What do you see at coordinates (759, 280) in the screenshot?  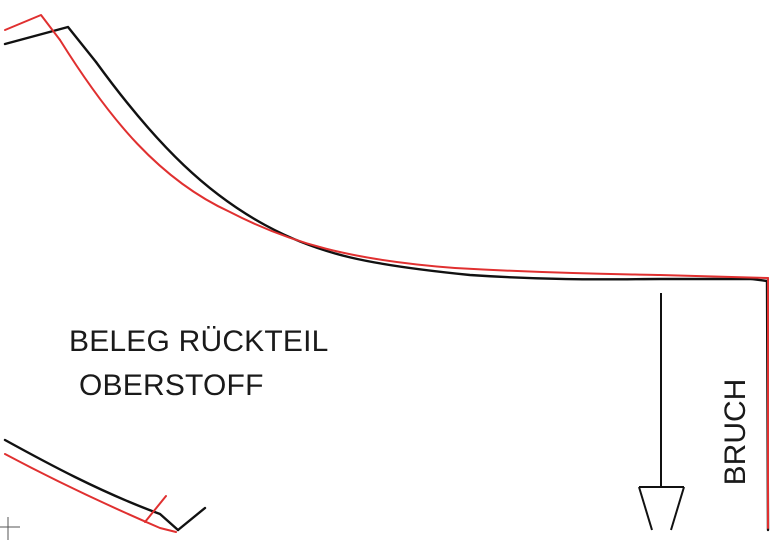 I see `fold-edge-black` at bounding box center [759, 280].